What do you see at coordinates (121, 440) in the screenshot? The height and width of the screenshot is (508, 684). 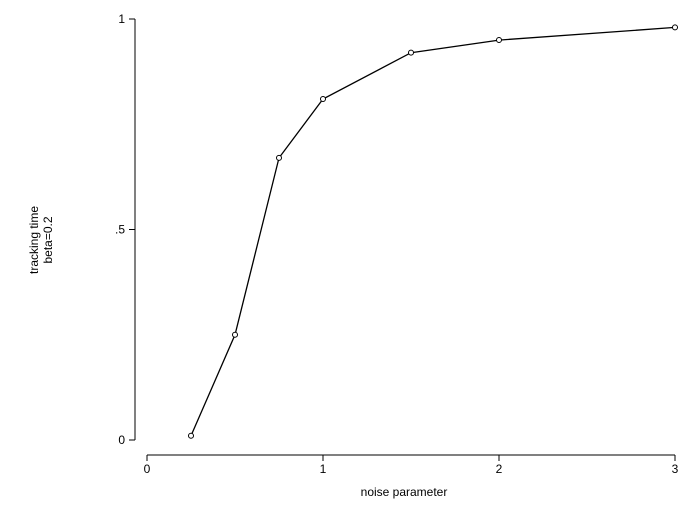 I see `y-tick-label: 0` at bounding box center [121, 440].